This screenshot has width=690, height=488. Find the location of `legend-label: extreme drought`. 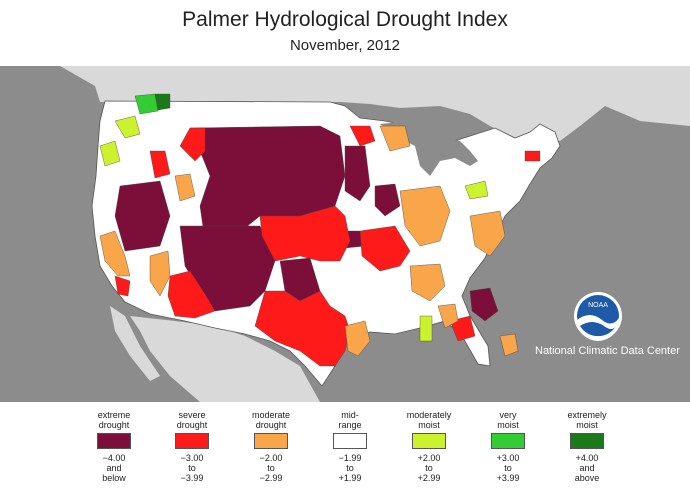

legend-label: extreme drought is located at coordinates (114, 420).